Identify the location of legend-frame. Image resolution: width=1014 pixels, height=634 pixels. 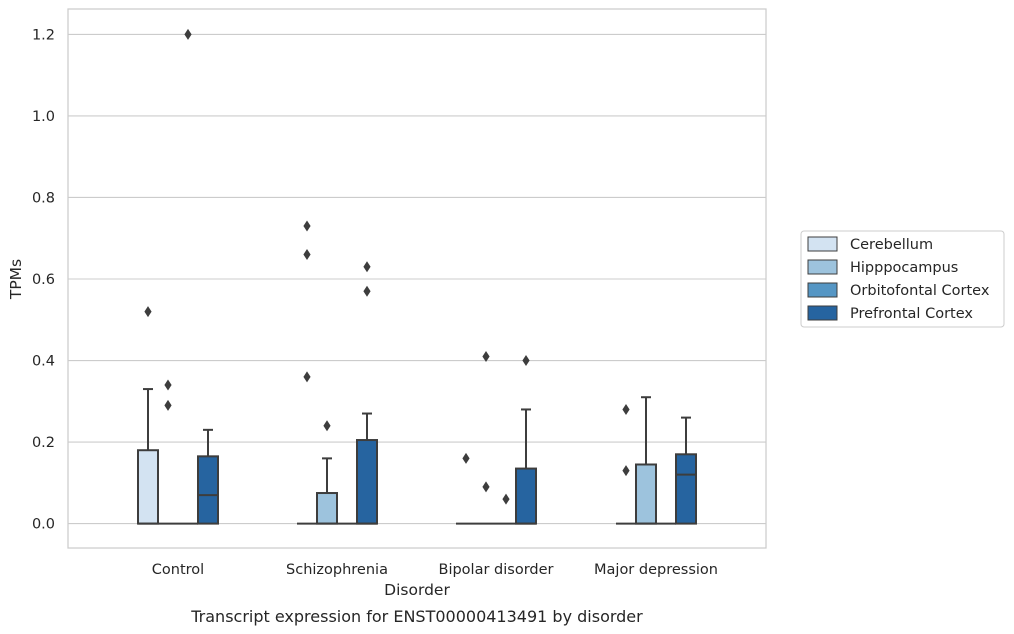
(902, 279).